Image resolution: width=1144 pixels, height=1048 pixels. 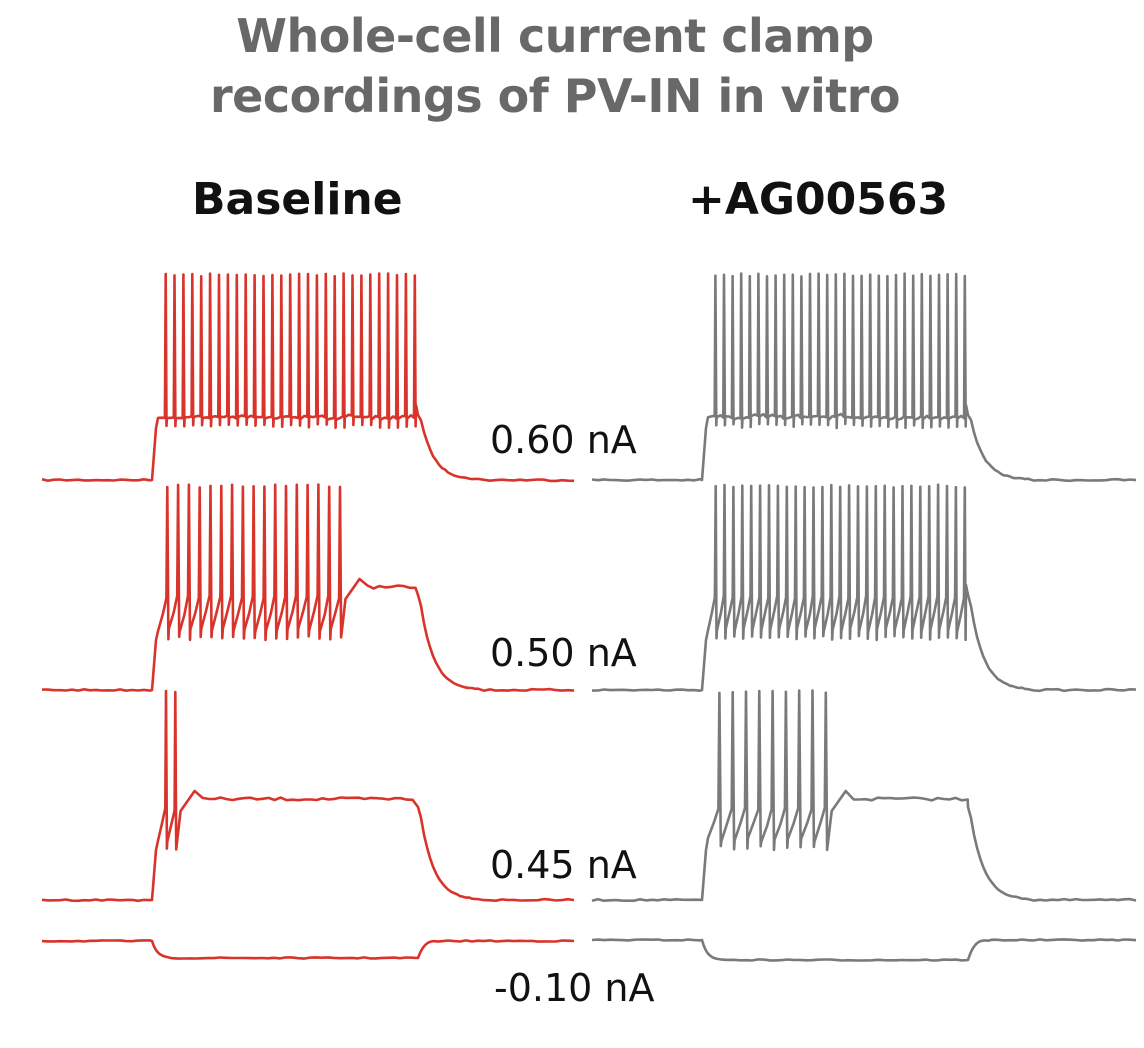 What do you see at coordinates (574, 988) in the screenshot?
I see `current-label-sweep-4: -0.10 nA` at bounding box center [574, 988].